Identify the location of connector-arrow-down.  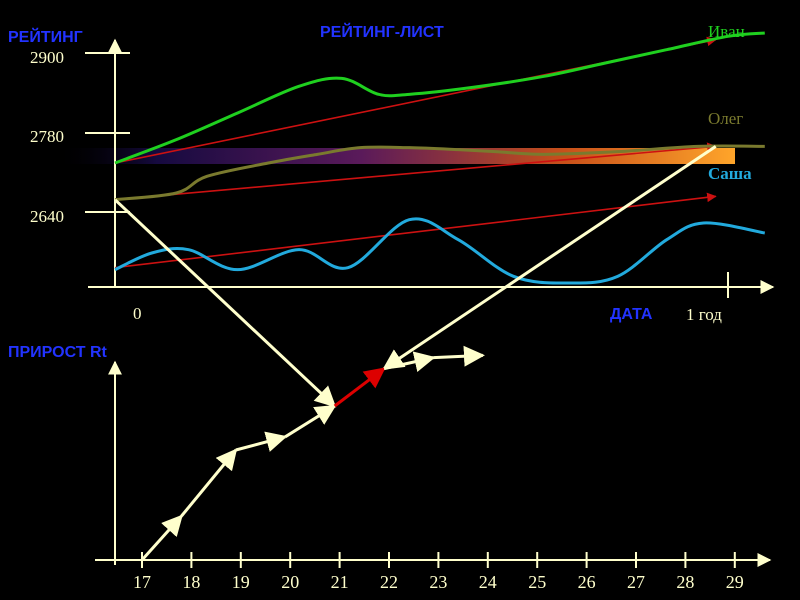
(225, 303).